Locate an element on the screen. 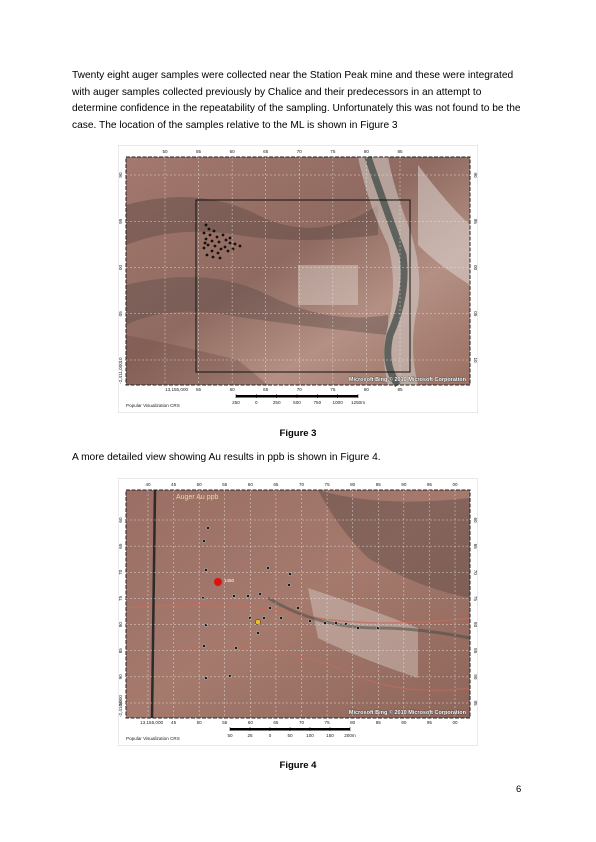 Image resolution: width=596 pixels, height=842 pixels. tick-label: 00 is located at coordinates (475, 268).